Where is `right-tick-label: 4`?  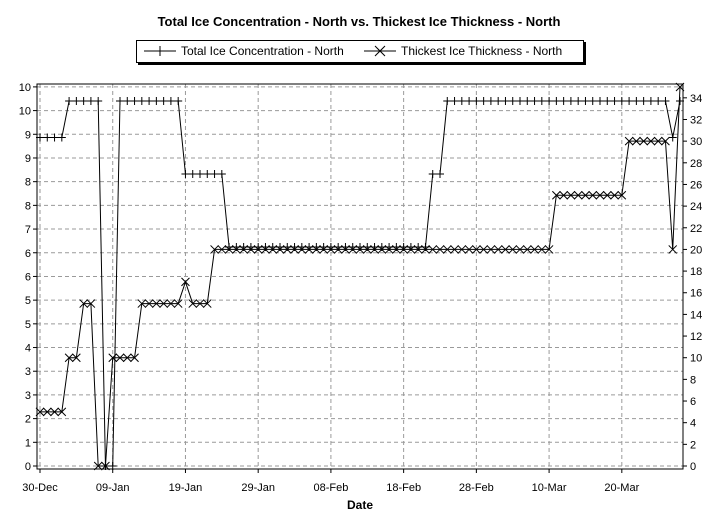 right-tick-label: 4 is located at coordinates (693, 424).